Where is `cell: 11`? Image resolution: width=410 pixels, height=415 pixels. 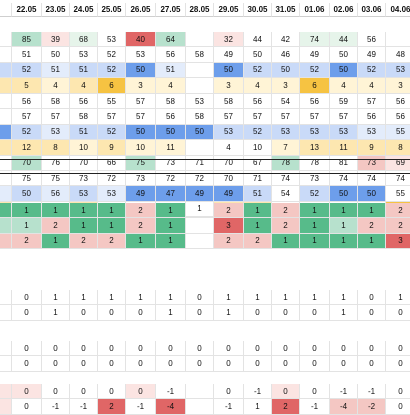 cell: 11 is located at coordinates (171, 148).